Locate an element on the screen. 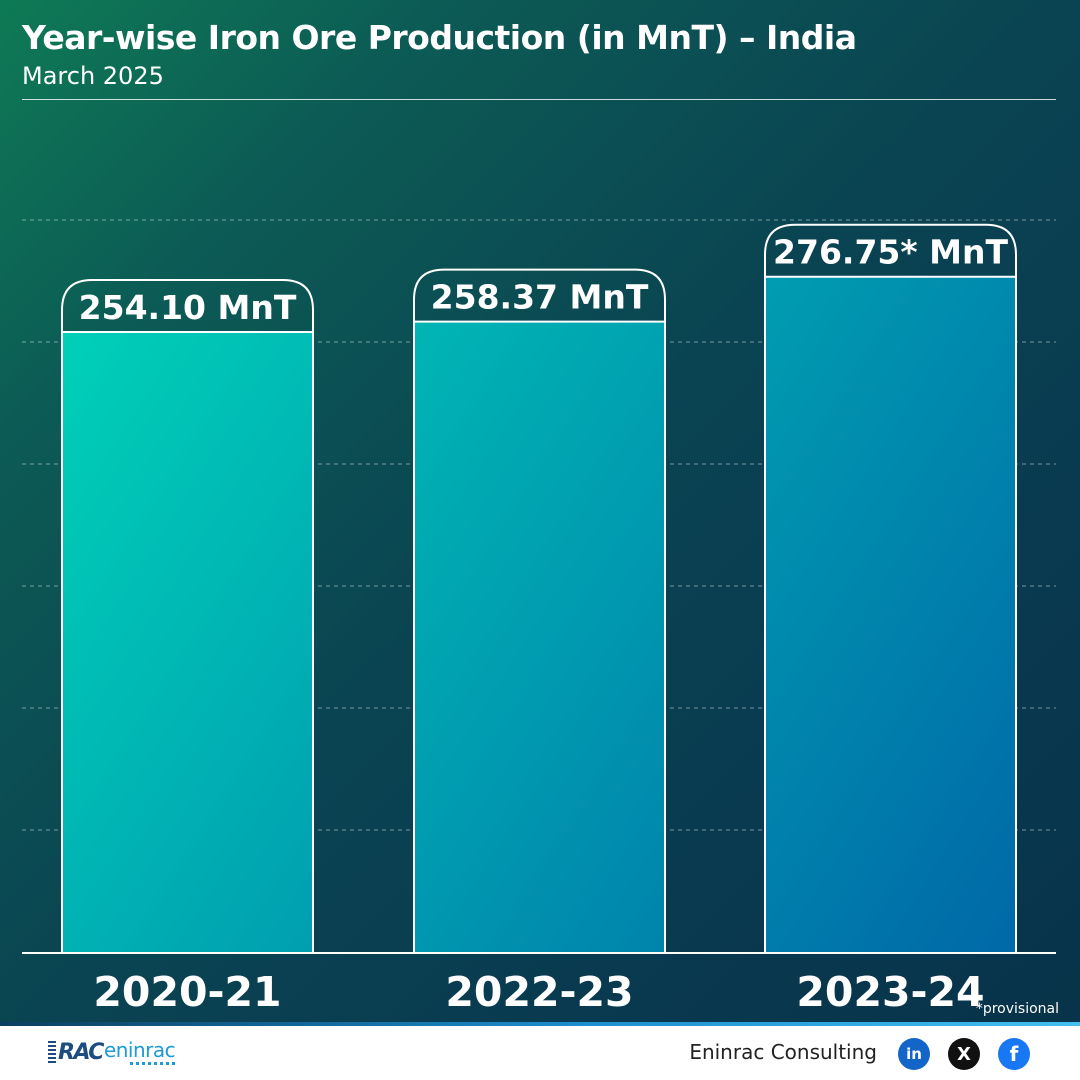  footnote: *provisional is located at coordinates (1017, 1009).